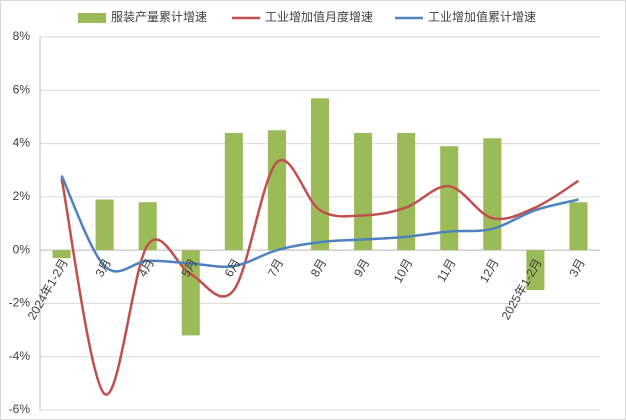 The width and height of the screenshot is (626, 420). What do you see at coordinates (22, 196) in the screenshot?
I see `y-tick-label: 2%` at bounding box center [22, 196].